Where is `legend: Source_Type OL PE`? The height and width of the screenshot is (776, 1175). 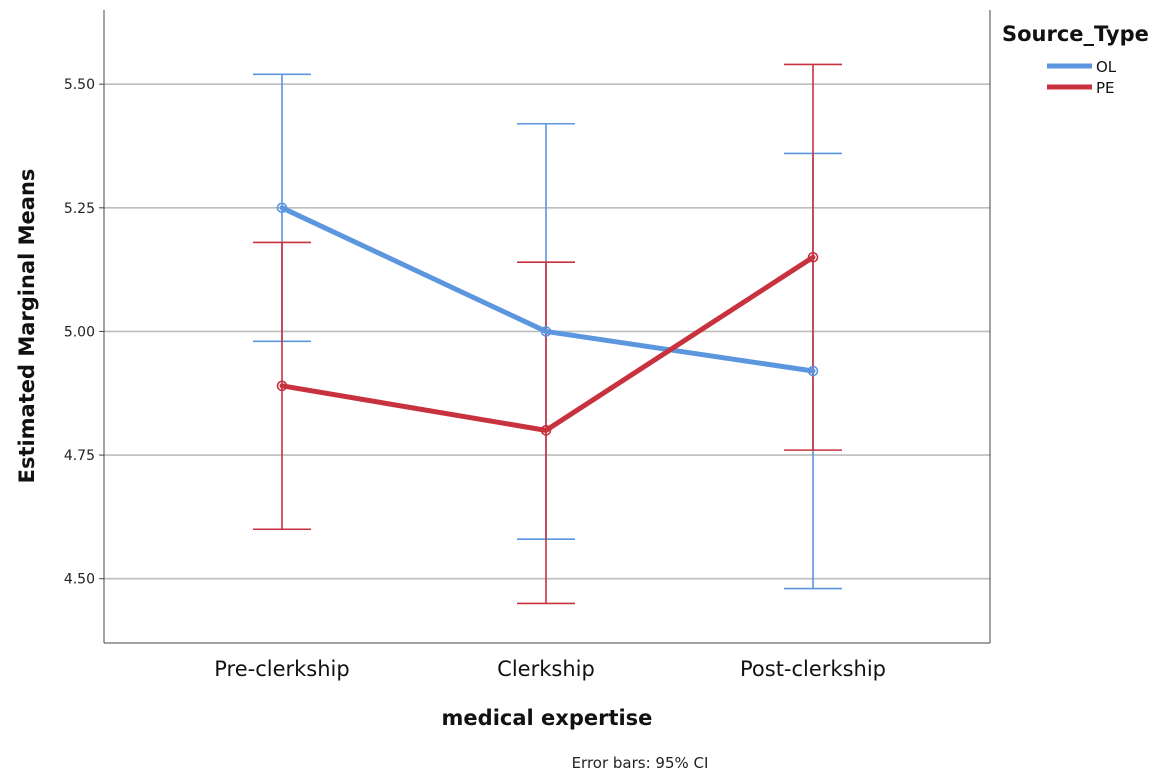
legend: Source_Type OL PE is located at coordinates (1075, 59).